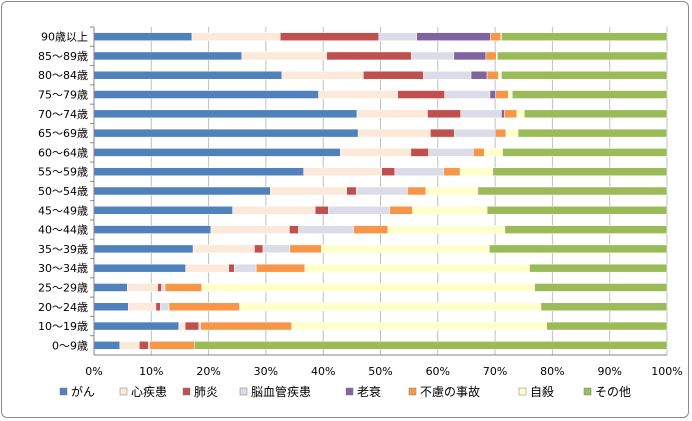 This screenshot has height=421, width=692. Describe the element at coordinates (380, 371) in the screenshot. I see `x-label-5: 50%` at that location.